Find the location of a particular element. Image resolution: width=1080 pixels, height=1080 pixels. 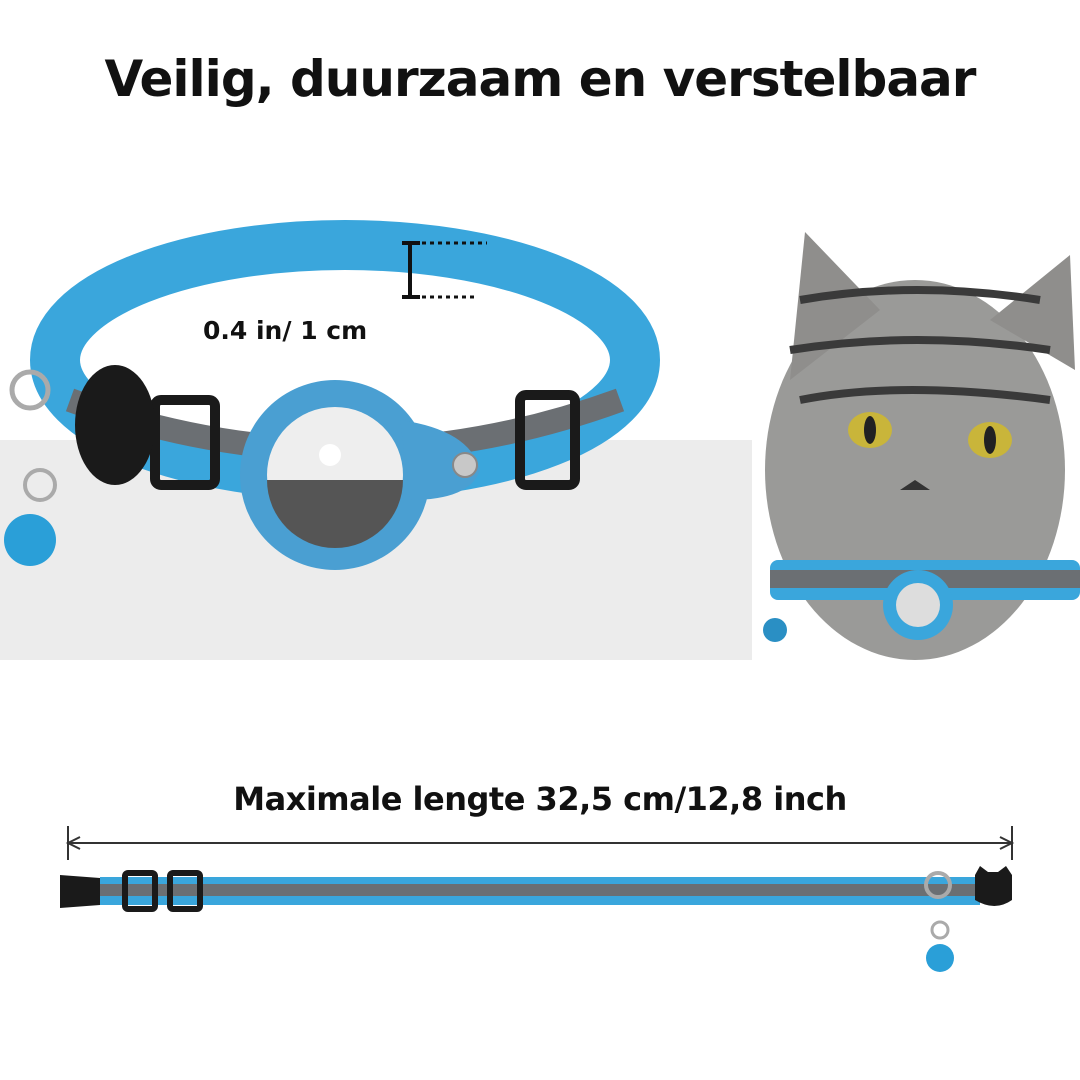

width-label: 0.4 in/ 1 cm is located at coordinates (285, 330).